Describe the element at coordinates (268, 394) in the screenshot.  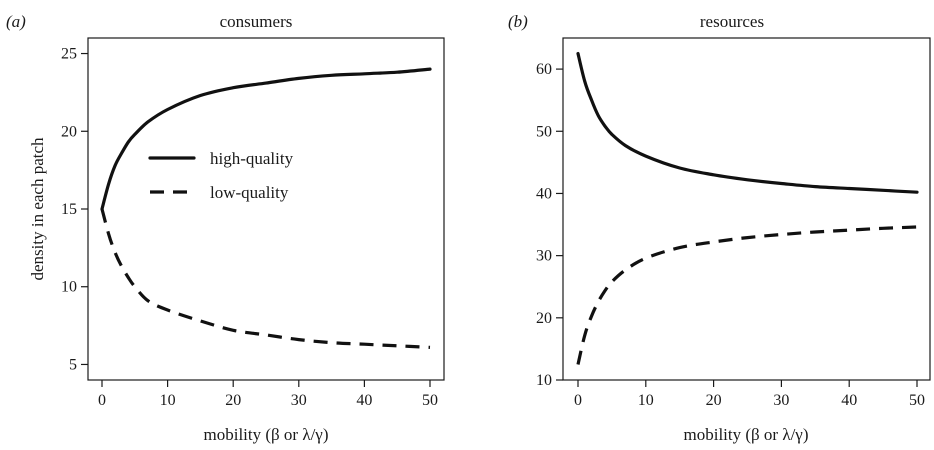
I see `panel-a-x-ticks: 0 10 20 30 40 50` at that location.